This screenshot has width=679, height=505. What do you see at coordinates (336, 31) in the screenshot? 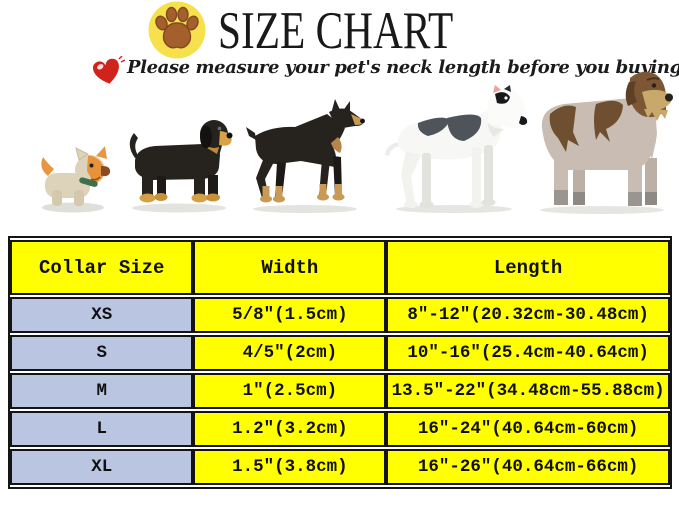
I see `page-title: SIZE CHART` at bounding box center [336, 31].